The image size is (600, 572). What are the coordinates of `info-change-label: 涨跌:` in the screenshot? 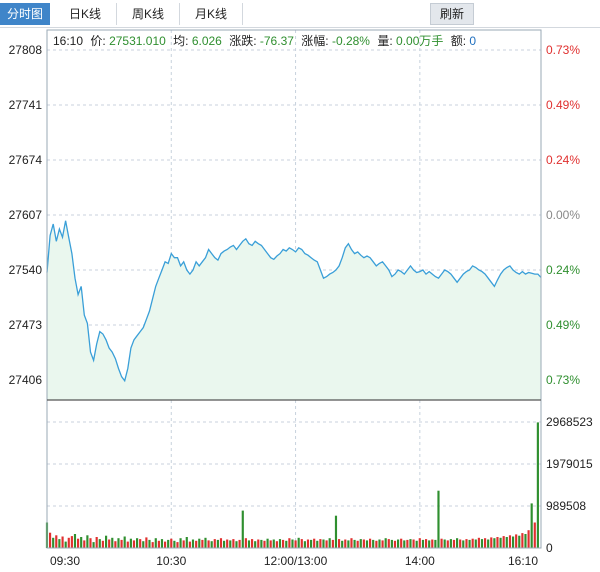 It's located at (242, 40).